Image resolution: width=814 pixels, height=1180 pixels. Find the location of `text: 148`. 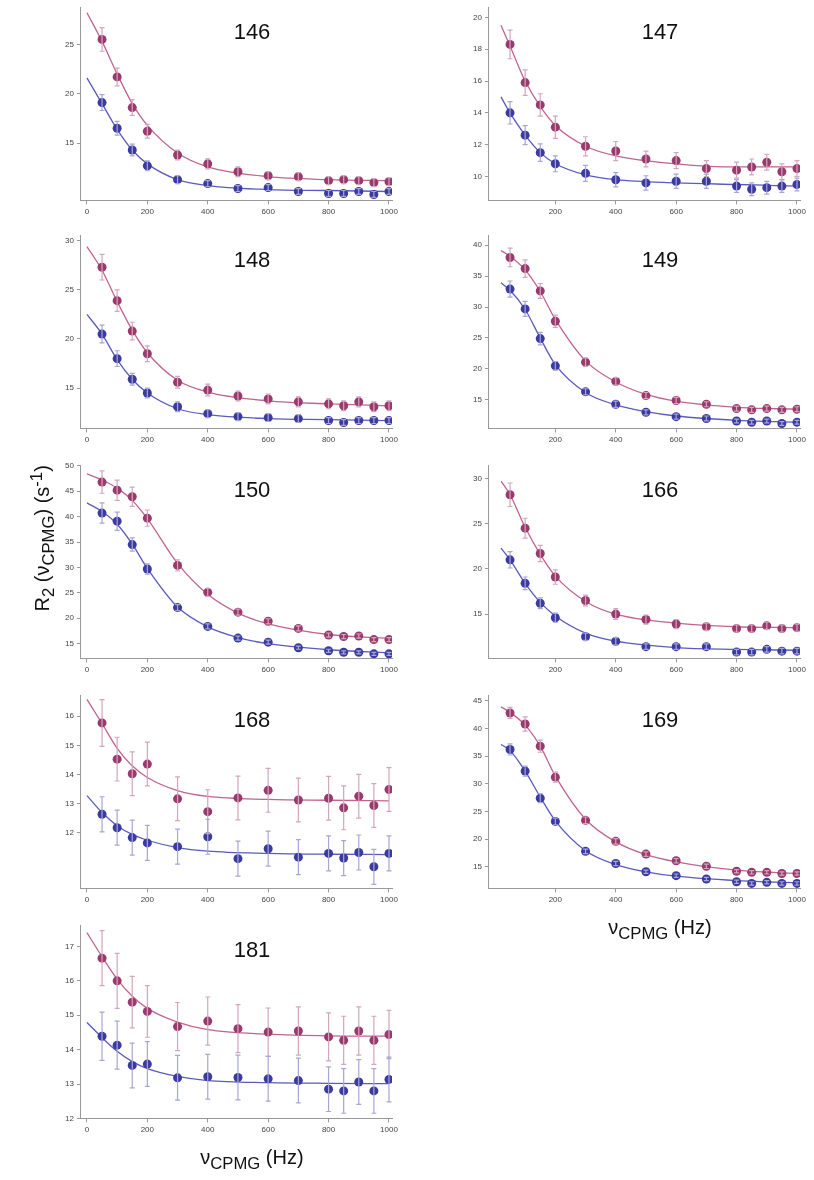

text: 148 is located at coordinates (252, 259).